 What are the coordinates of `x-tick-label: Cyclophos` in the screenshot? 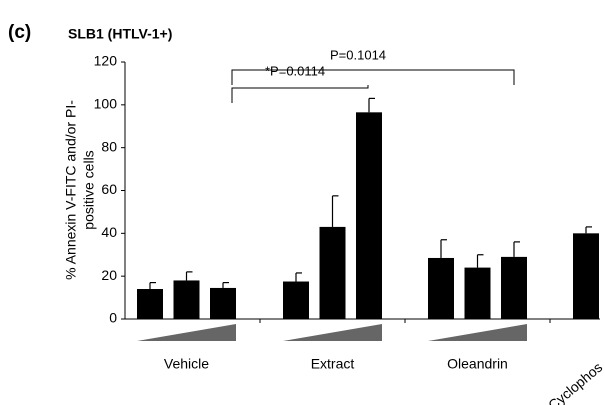 It's located at (575, 382).